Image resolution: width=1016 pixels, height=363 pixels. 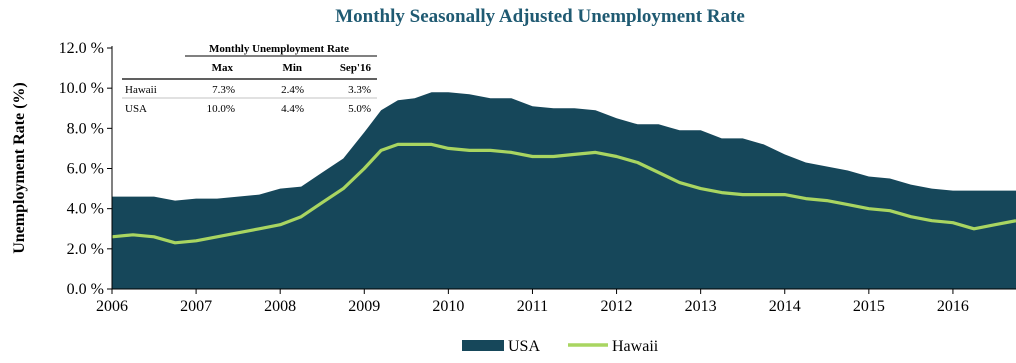 I want to click on x-tick-label: 2006, so click(x=112, y=306).